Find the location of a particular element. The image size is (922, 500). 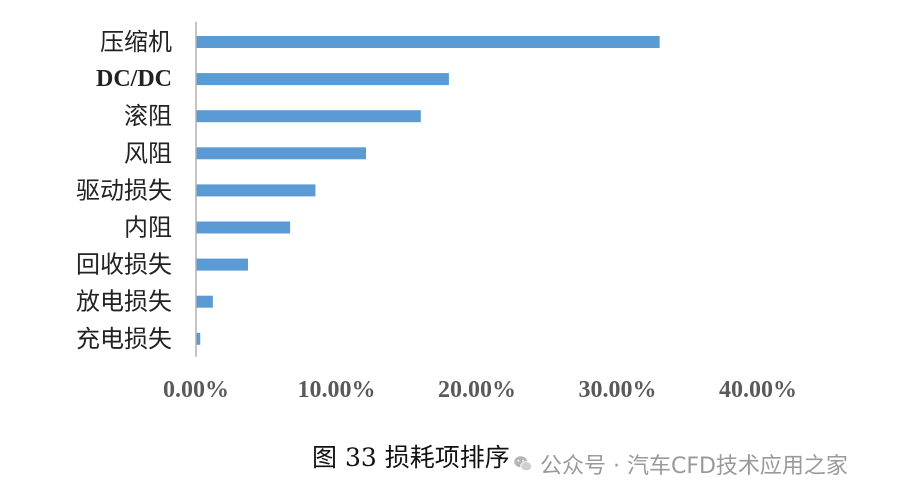

category-label: 内阻 is located at coordinates (148, 228).